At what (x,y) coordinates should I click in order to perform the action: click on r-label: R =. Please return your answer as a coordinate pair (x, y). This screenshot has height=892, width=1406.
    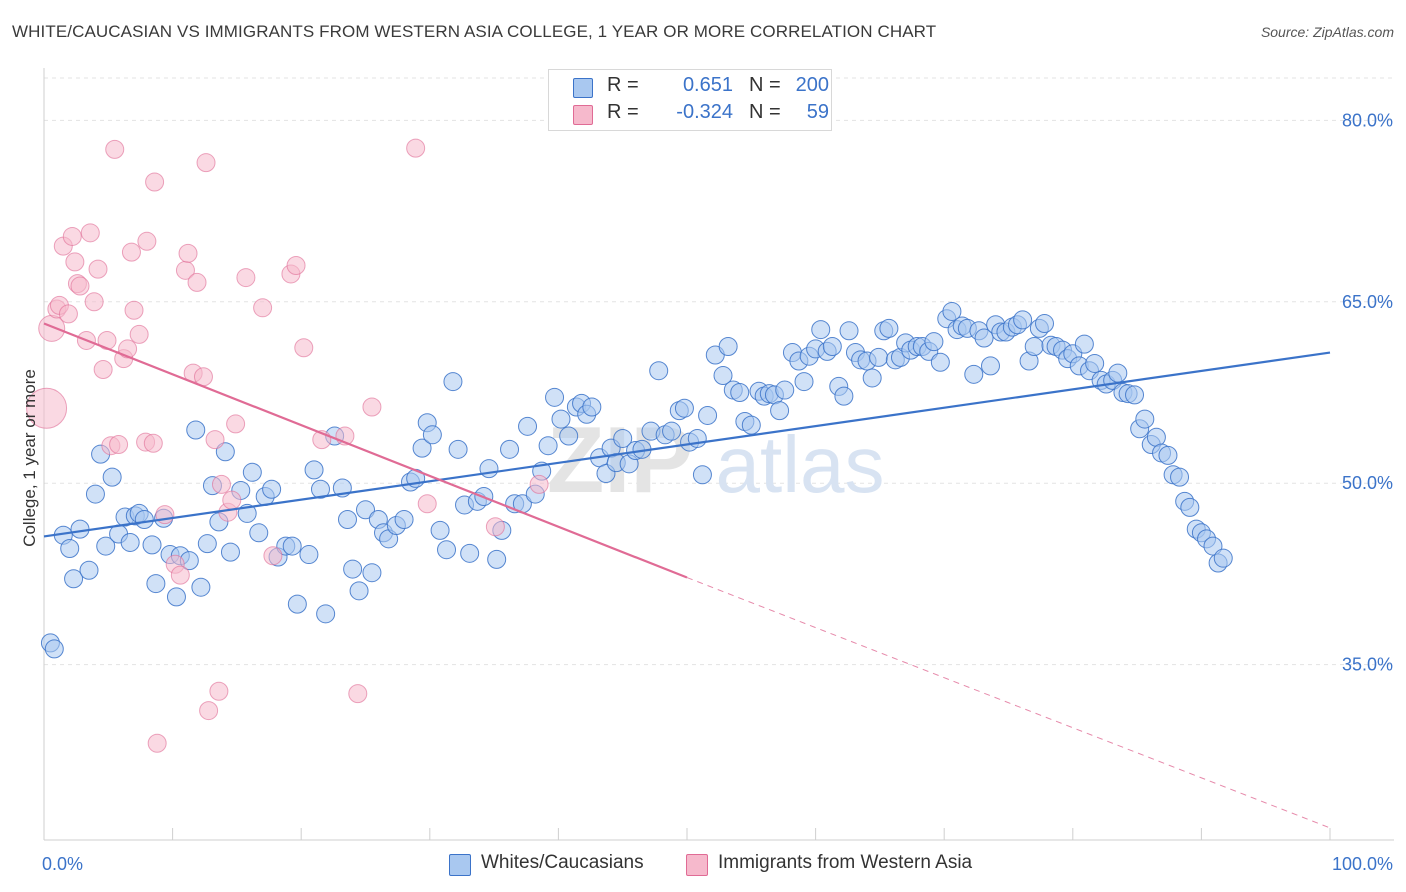
    Looking at the image, I should click on (623, 85).